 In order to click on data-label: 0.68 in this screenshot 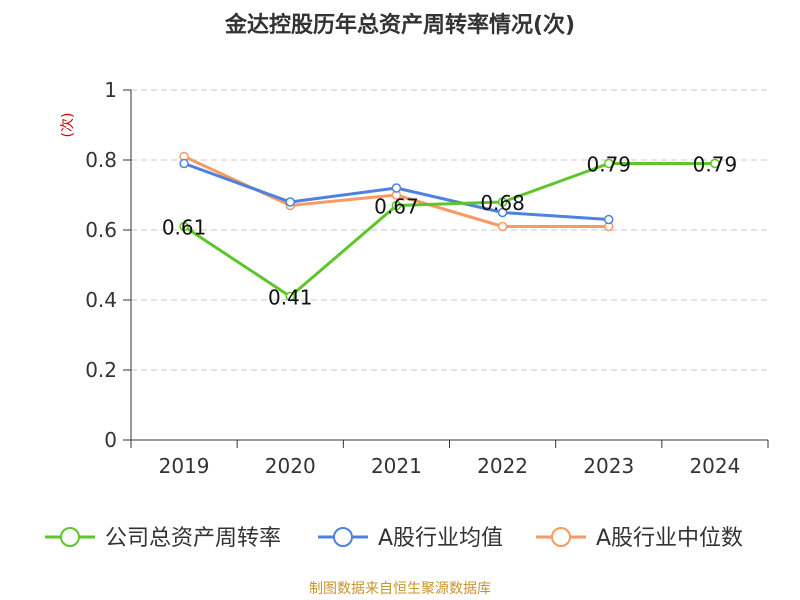, I will do `click(502, 203)`.